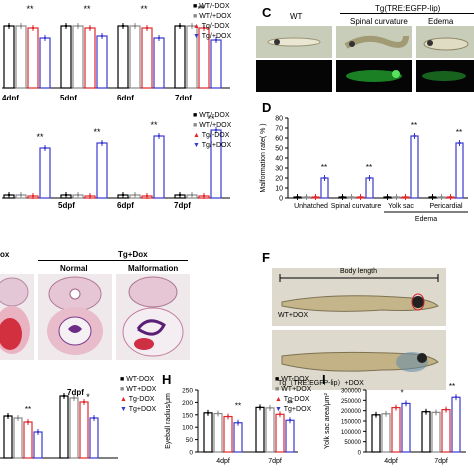 This screenshot has height=474, width=474. I want to click on panel-e-histology-malformation, so click(153, 317).